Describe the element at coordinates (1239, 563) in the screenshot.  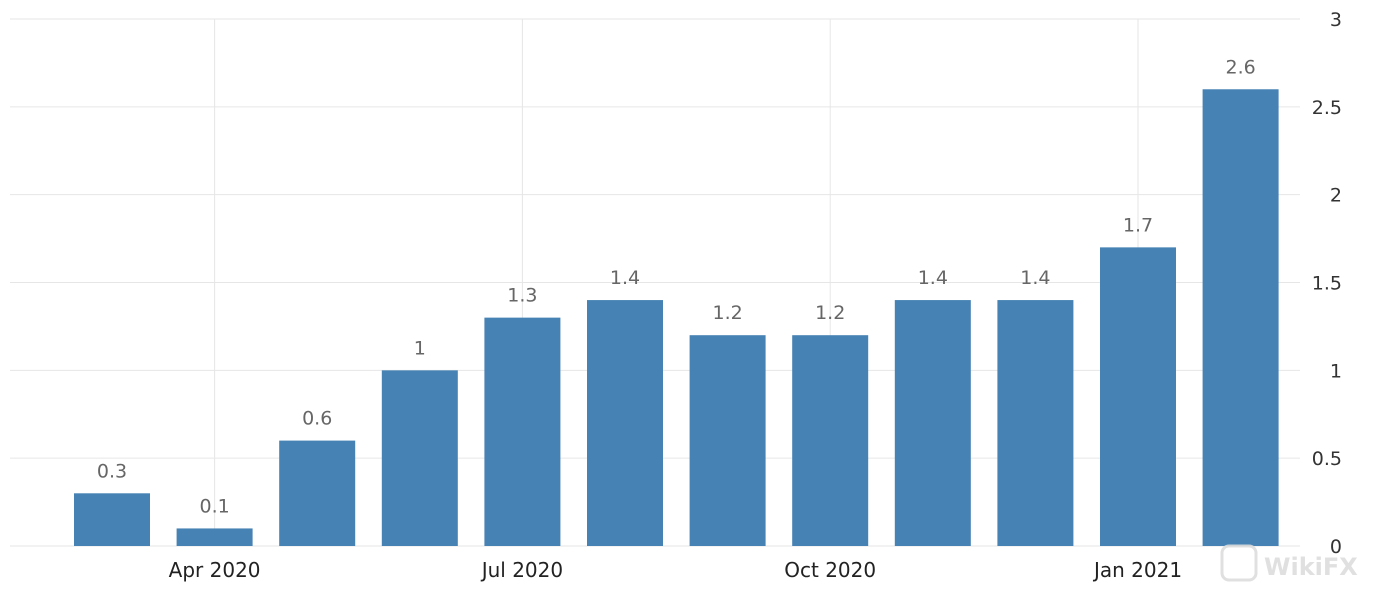
I see `watermark-logo-icon` at that location.